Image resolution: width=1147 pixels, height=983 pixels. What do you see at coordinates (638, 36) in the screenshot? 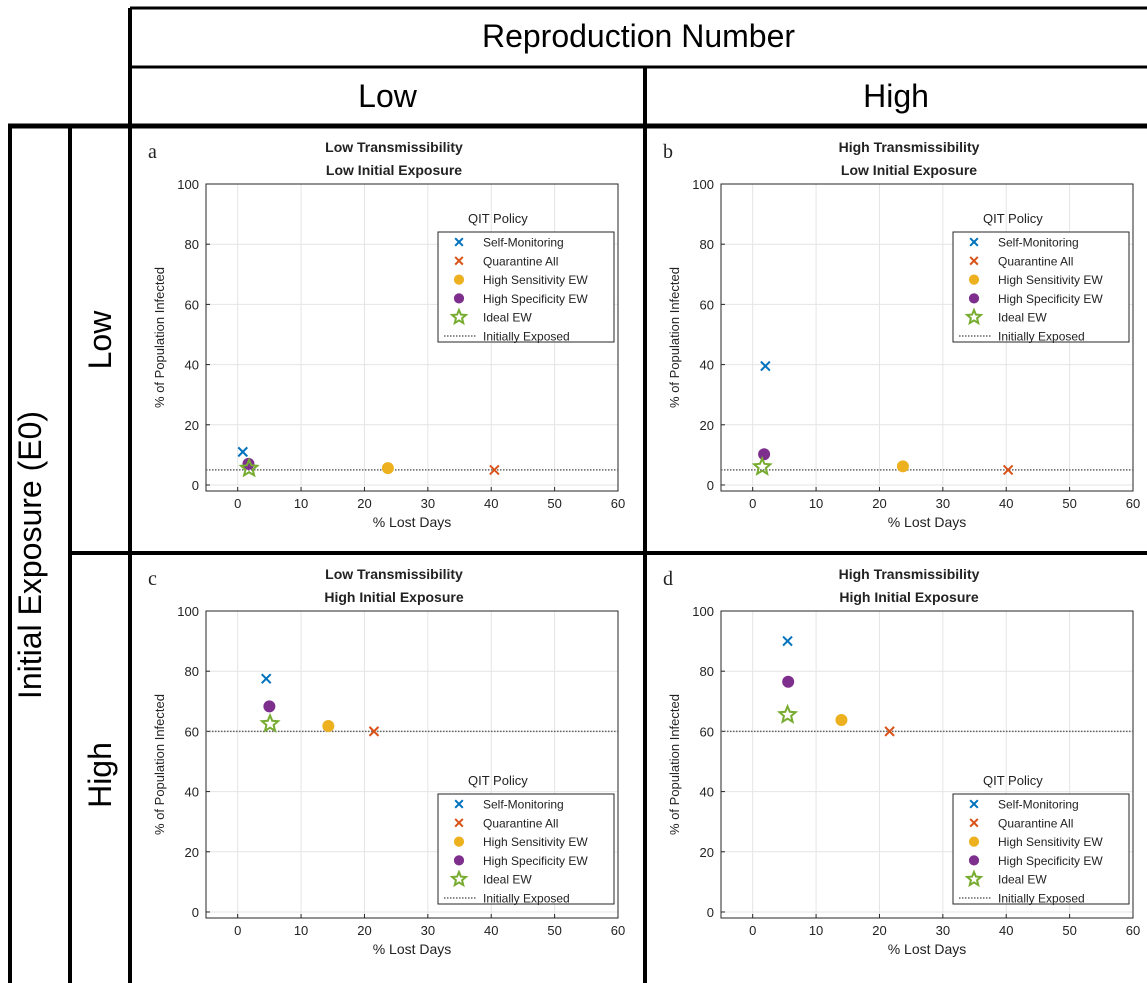
I see `header-reproduction-number: Reproduction Number` at bounding box center [638, 36].